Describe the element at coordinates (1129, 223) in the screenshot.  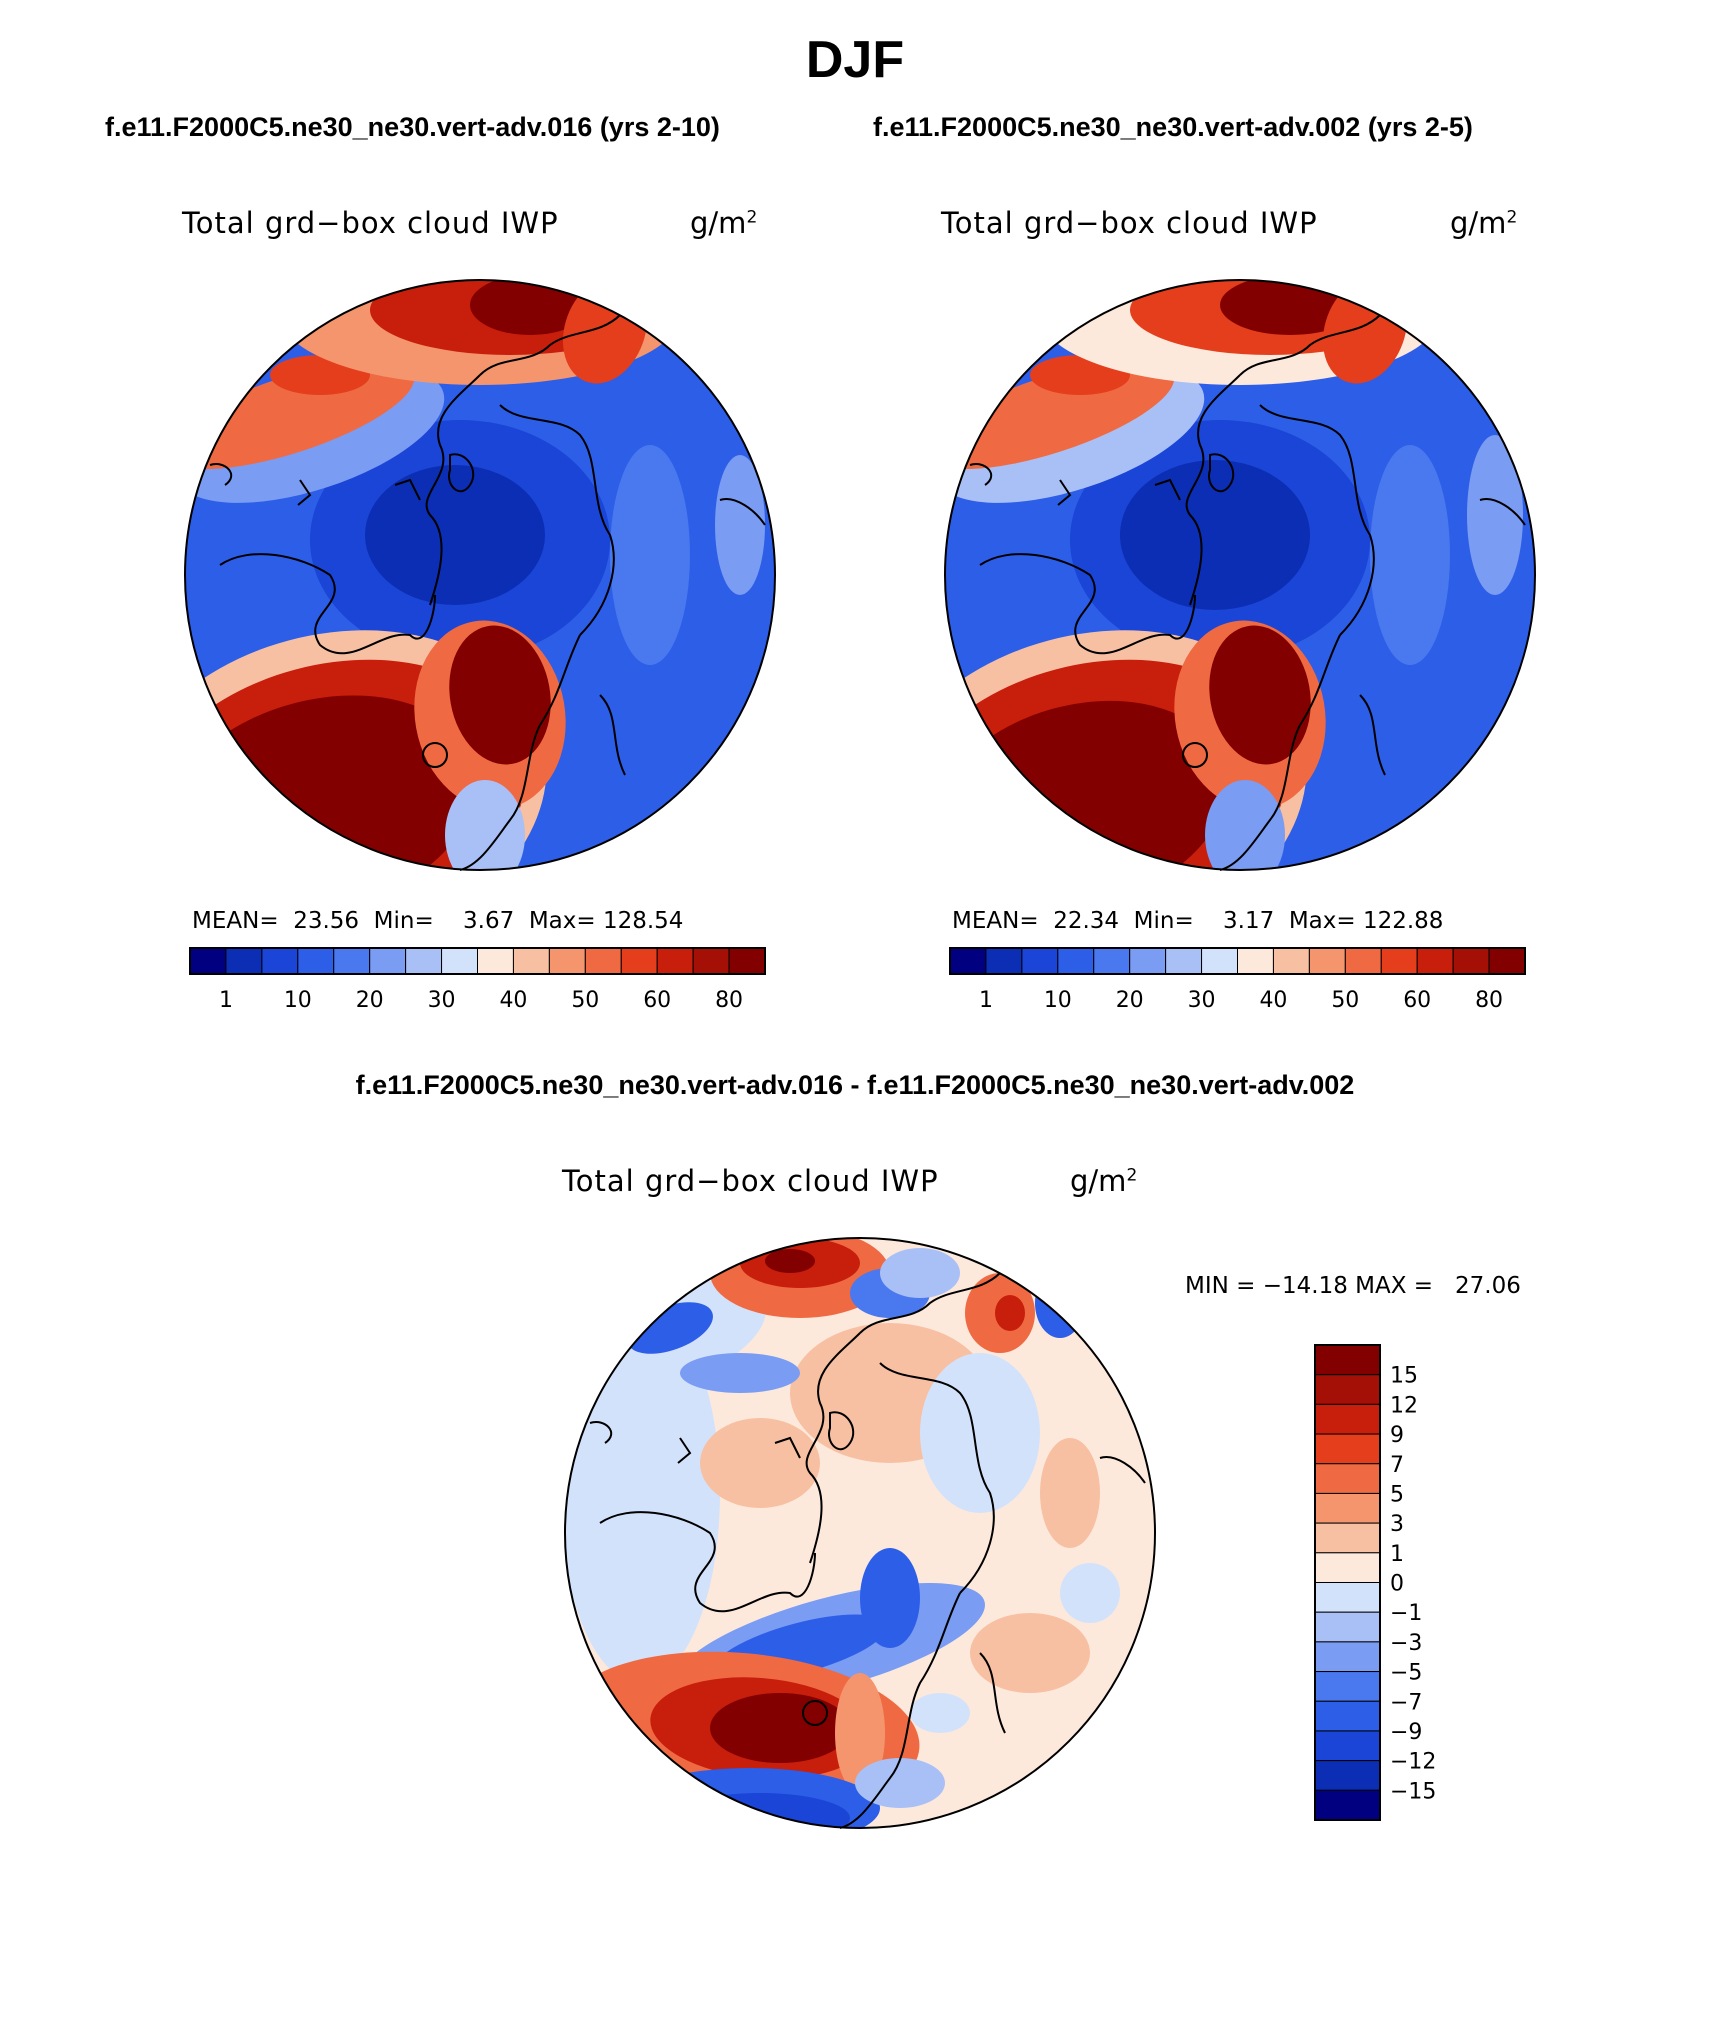
I see `panel2-variable-label: Total grd−box cloud IWP` at that location.